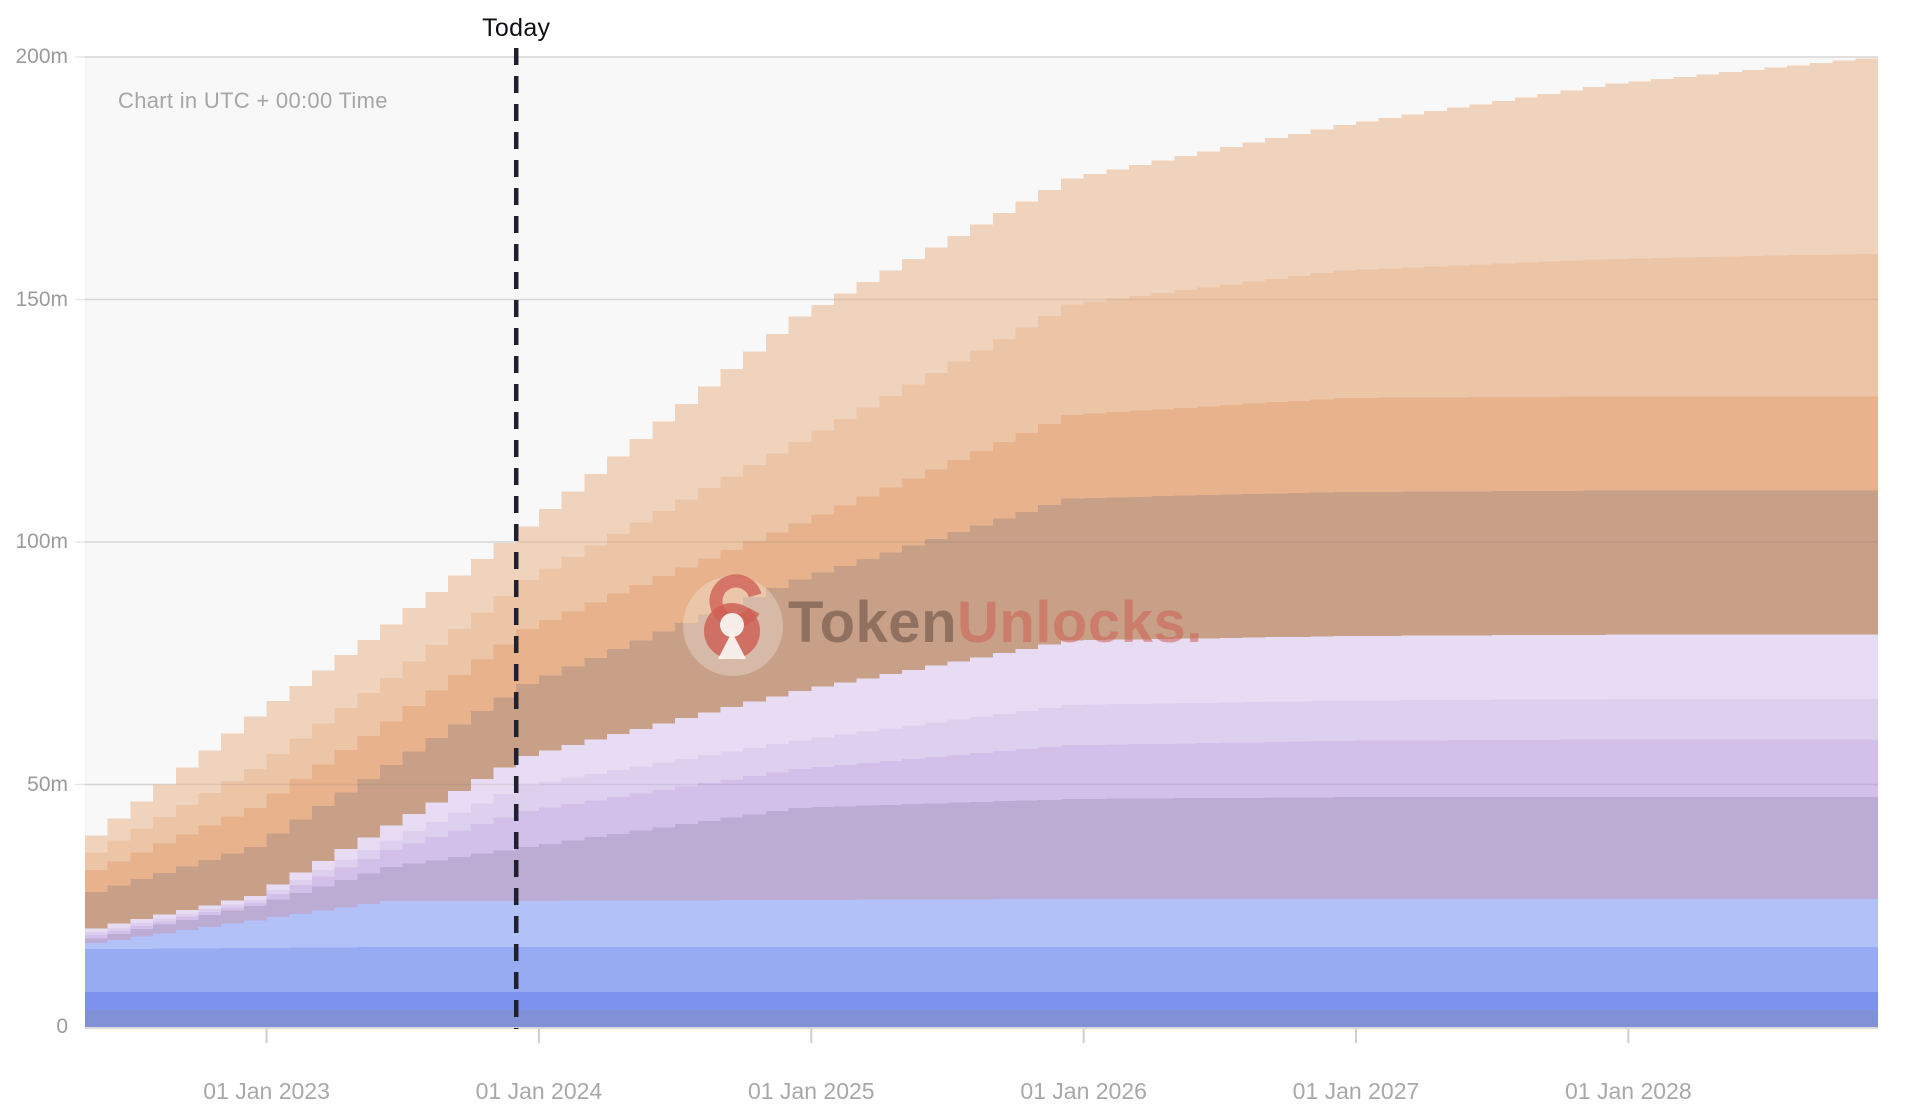 This screenshot has width=1906, height=1106. What do you see at coordinates (981, 1018) in the screenshot?
I see `series-band-slate-blue` at bounding box center [981, 1018].